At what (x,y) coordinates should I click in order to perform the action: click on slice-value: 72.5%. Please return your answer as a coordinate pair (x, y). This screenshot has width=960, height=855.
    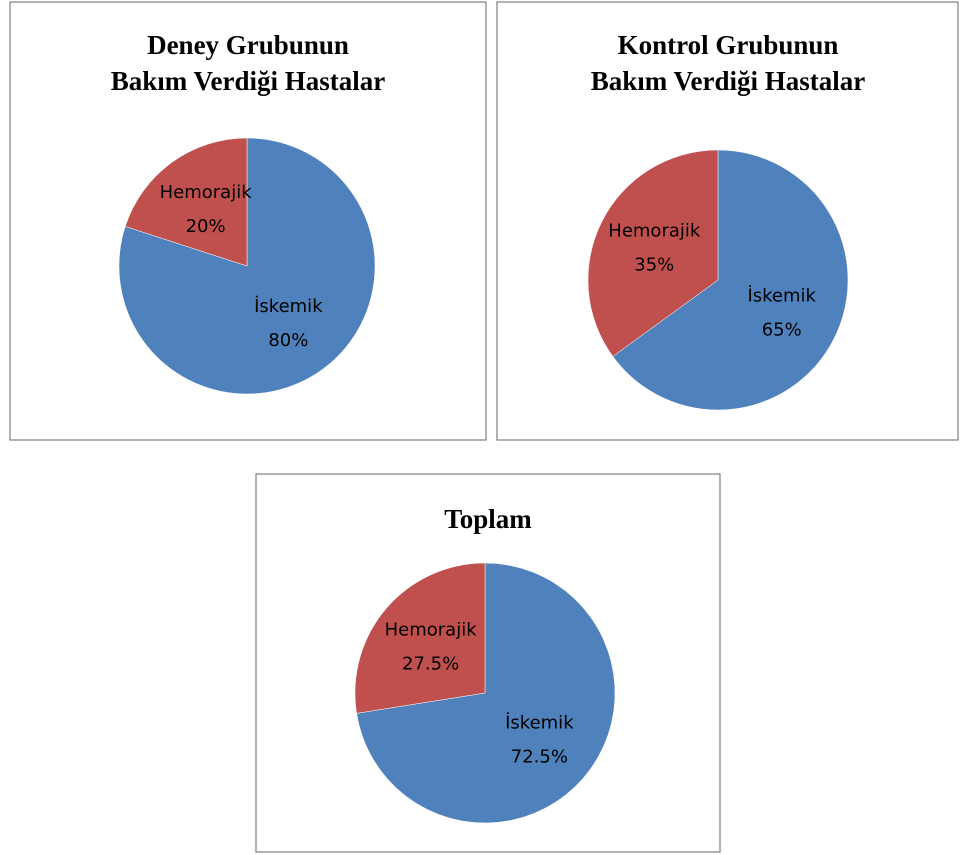
    Looking at the image, I should click on (539, 756).